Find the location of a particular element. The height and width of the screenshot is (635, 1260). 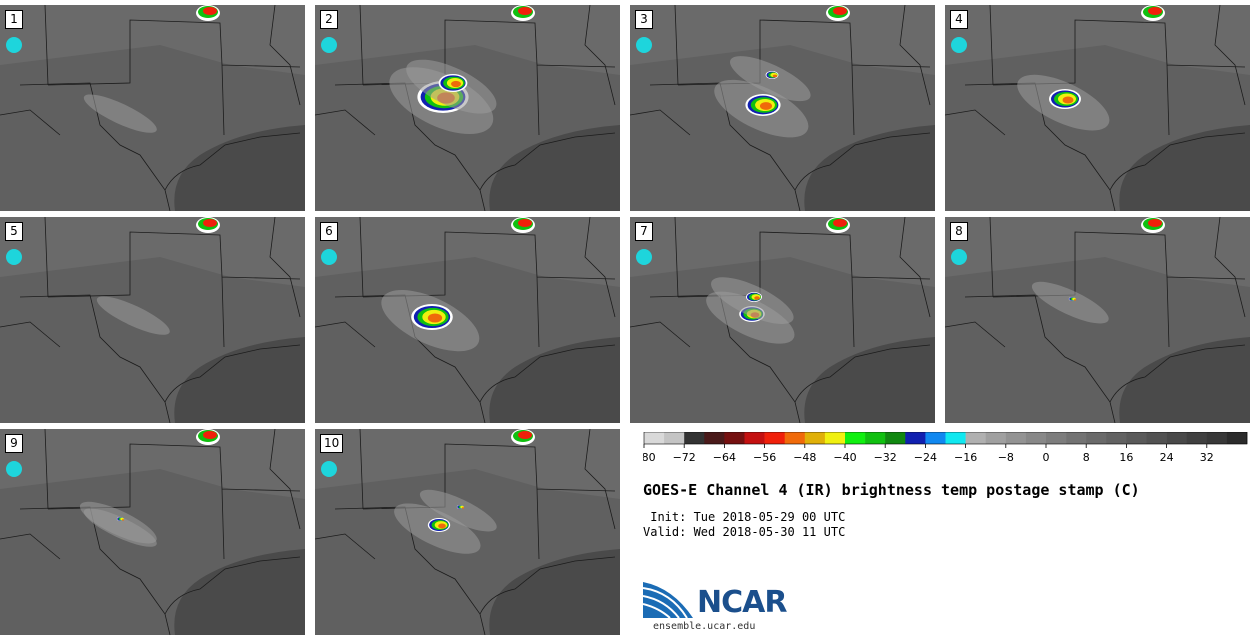

member-number: 7 is located at coordinates (644, 231).